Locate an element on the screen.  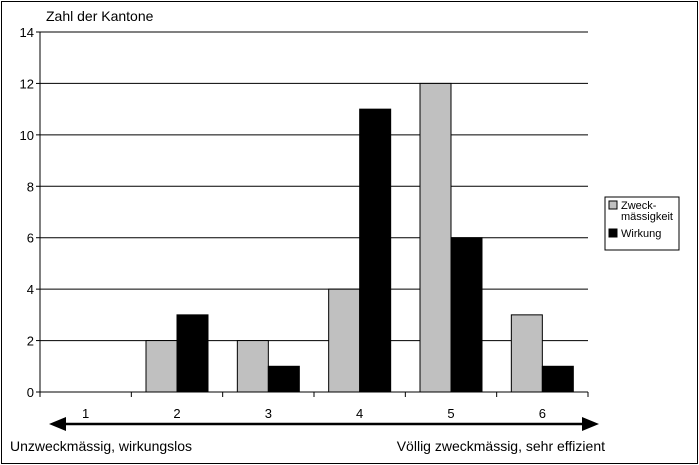
scale-left-label: Unzweckmässig, wirkungslos is located at coordinates (101, 446).